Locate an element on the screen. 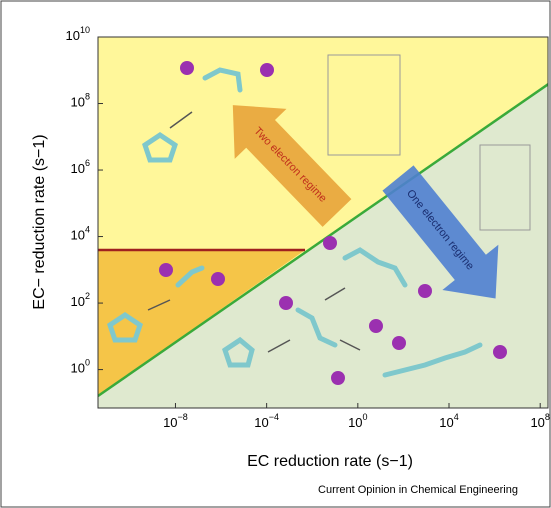 The height and width of the screenshot is (508, 551). x-tick-label: 10⁻⁴ is located at coordinates (266, 421).